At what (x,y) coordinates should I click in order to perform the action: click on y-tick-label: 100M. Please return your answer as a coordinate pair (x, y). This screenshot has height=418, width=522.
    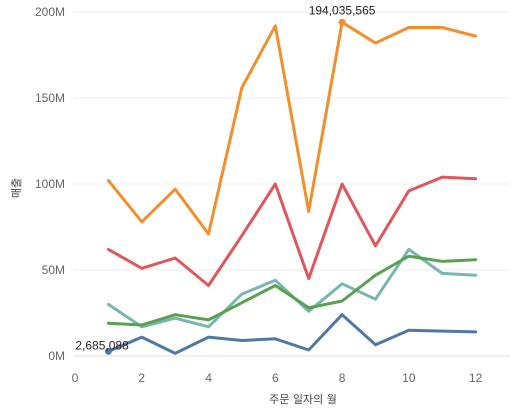
    Looking at the image, I should click on (50, 184).